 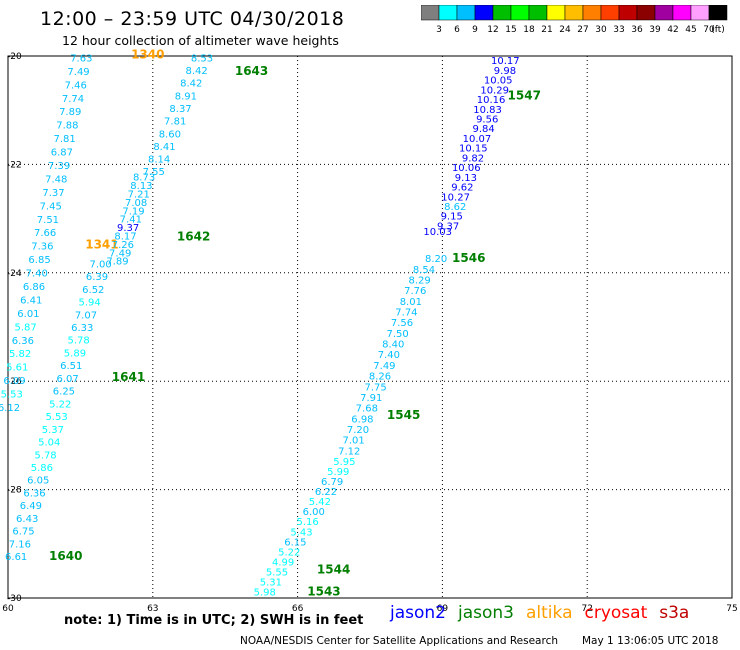 I want to click on wave-height-value: 5.82, so click(x=20, y=354).